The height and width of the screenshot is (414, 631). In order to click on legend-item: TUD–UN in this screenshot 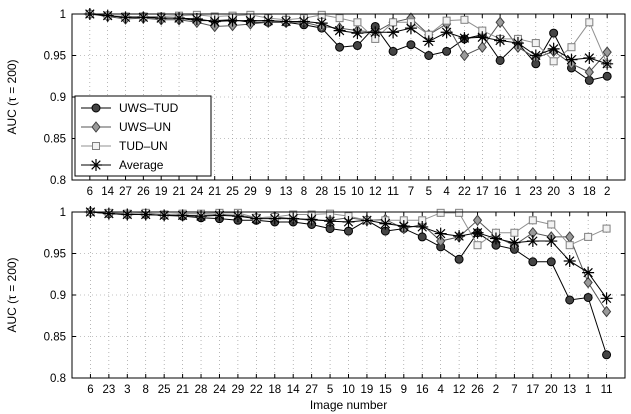, I will do `click(124, 146)`.